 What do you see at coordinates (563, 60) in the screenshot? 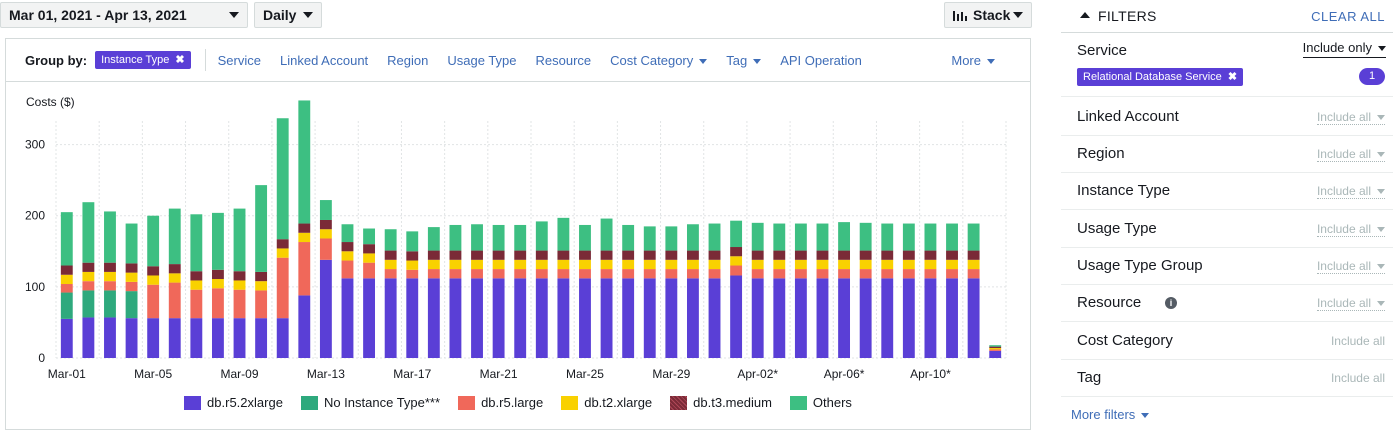
I see `group-option-resource: Resource` at bounding box center [563, 60].